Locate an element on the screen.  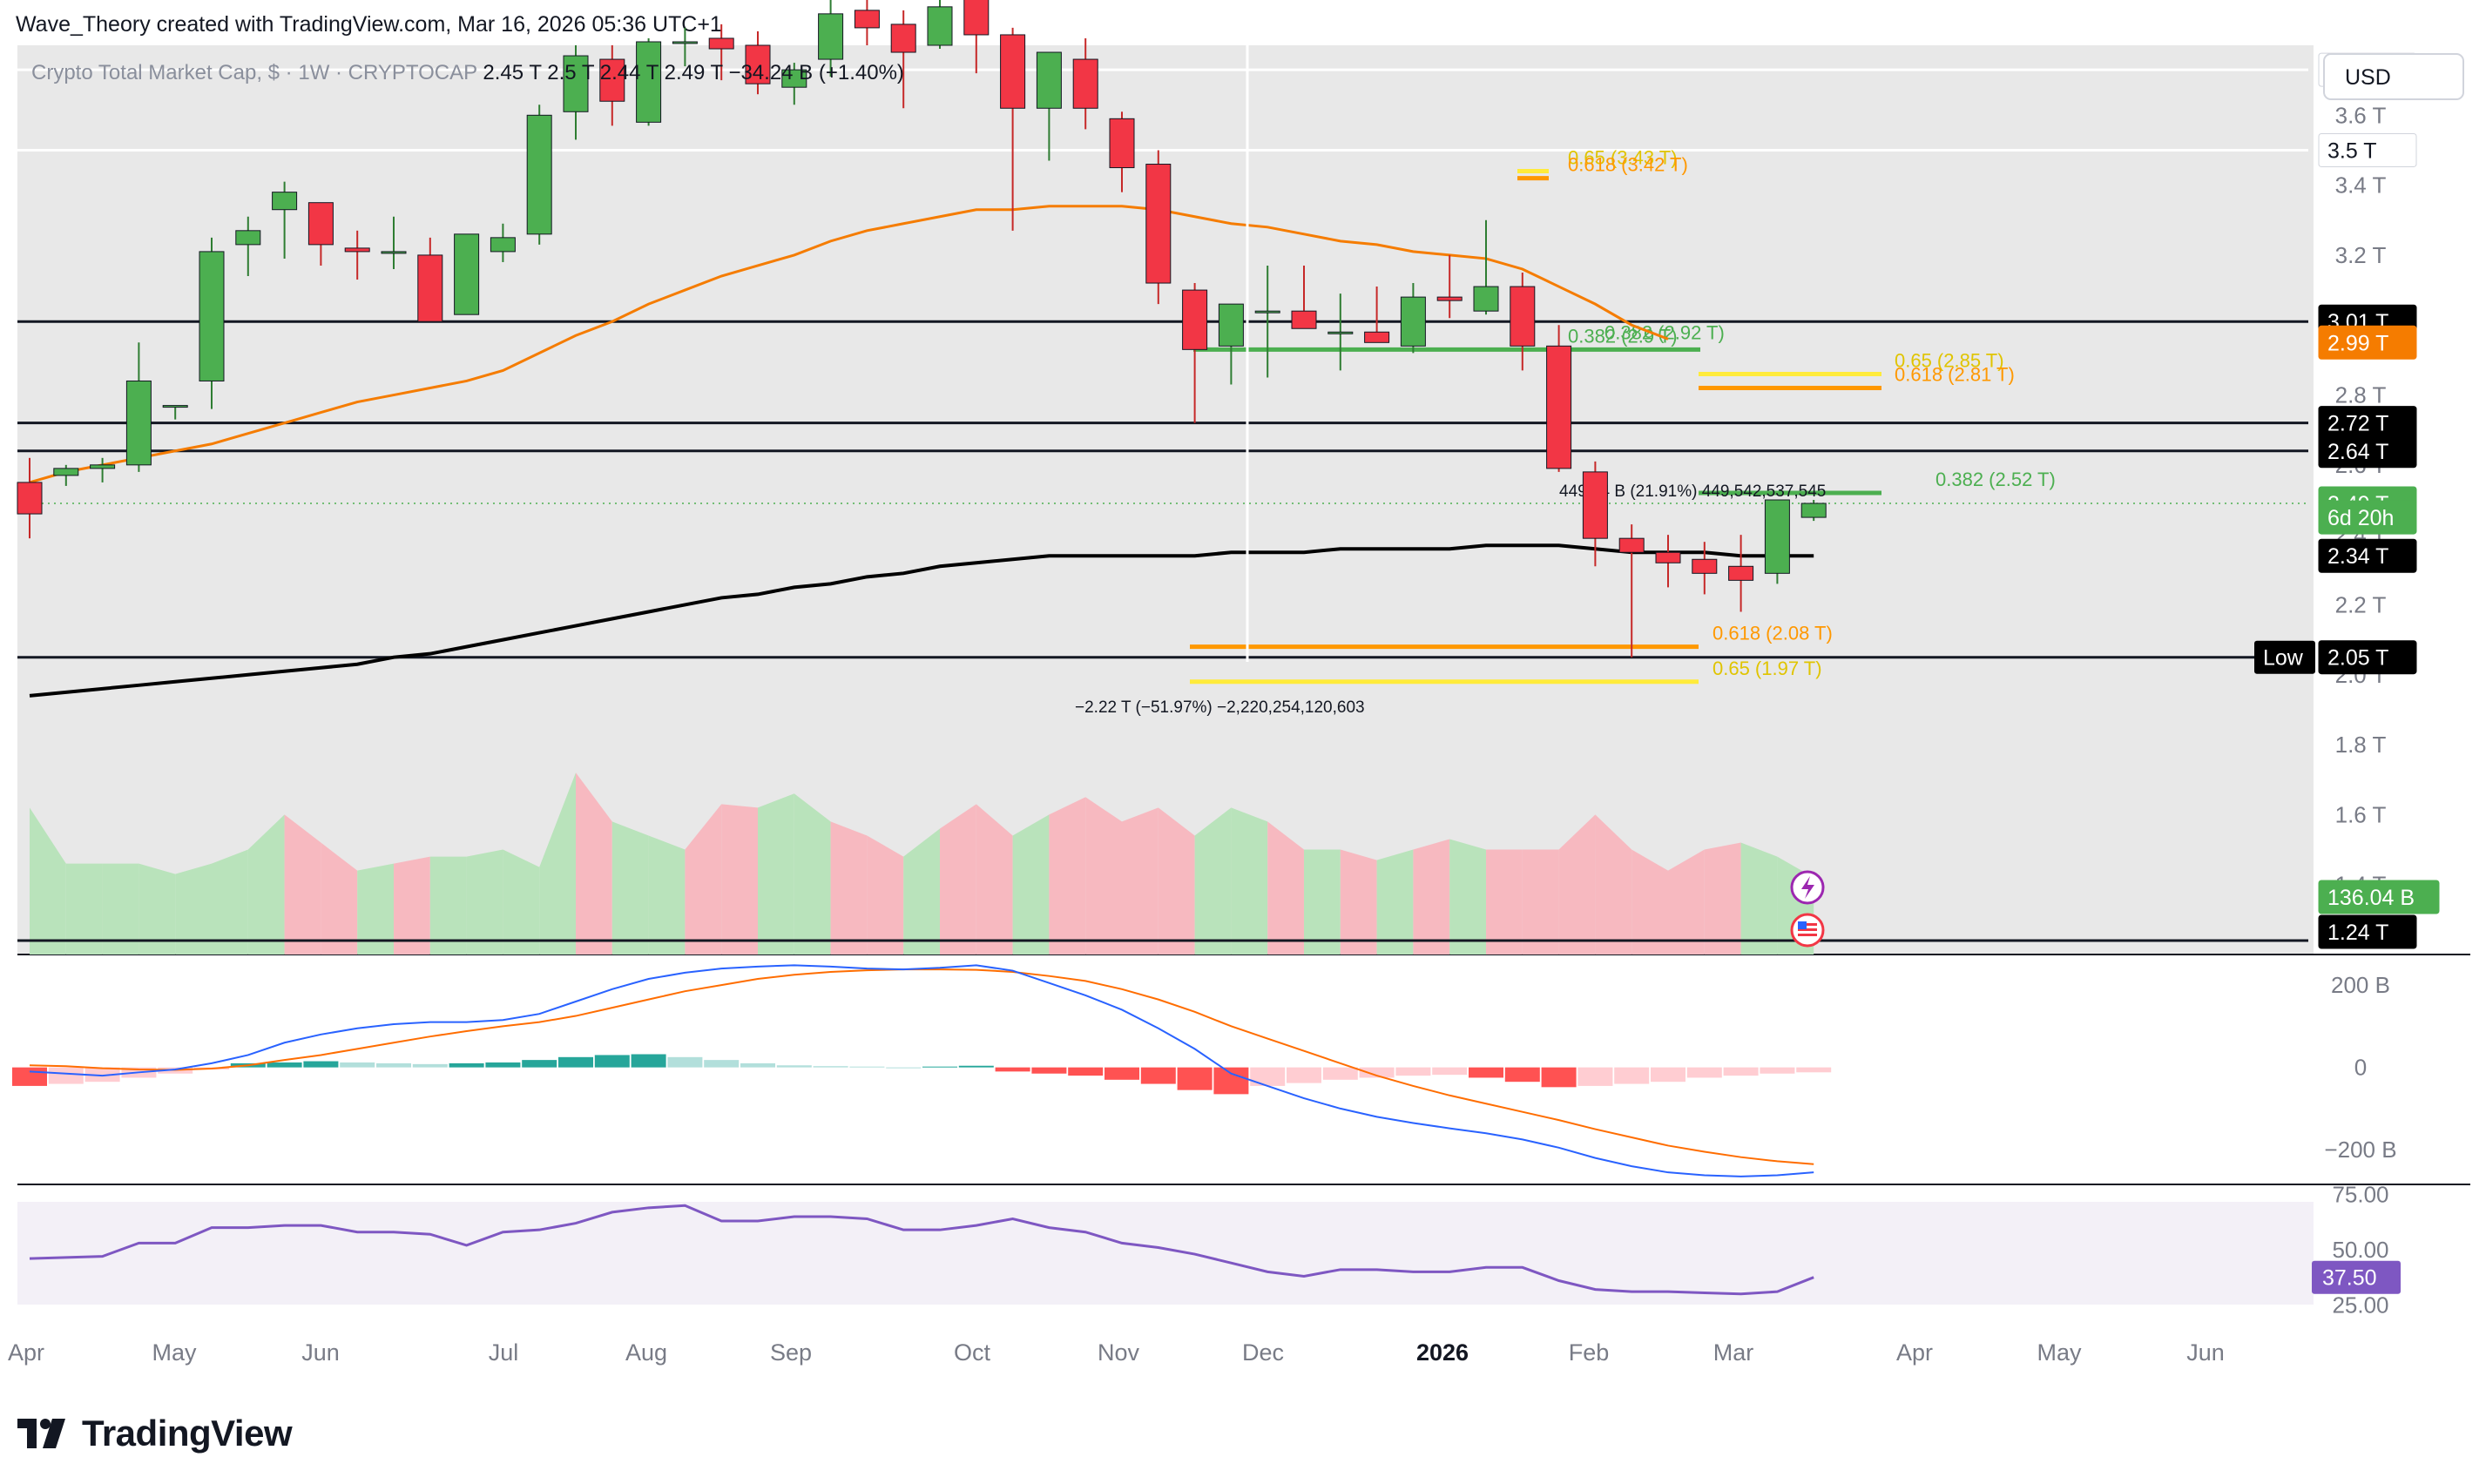
price-tick-label: 1.6 T is located at coordinates (2361, 814).